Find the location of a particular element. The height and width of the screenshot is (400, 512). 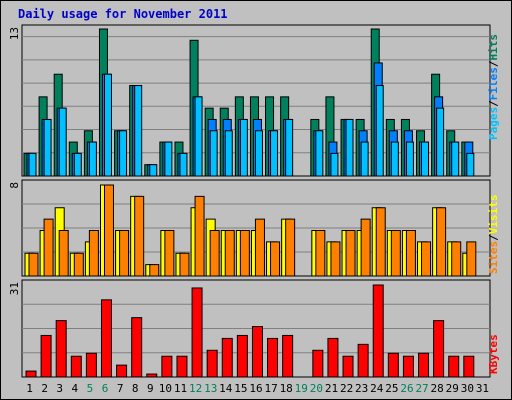

day-label: 6 is located at coordinates (105, 388).